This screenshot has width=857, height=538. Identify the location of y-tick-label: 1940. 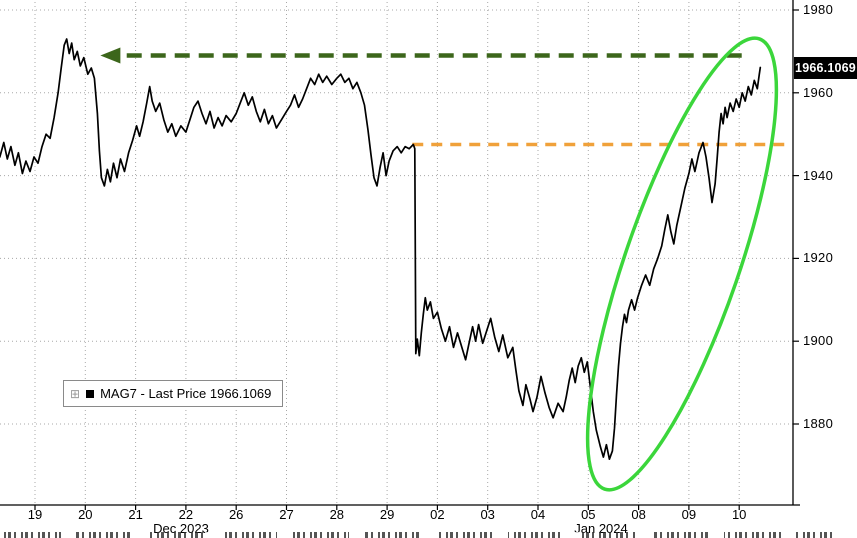
(818, 175).